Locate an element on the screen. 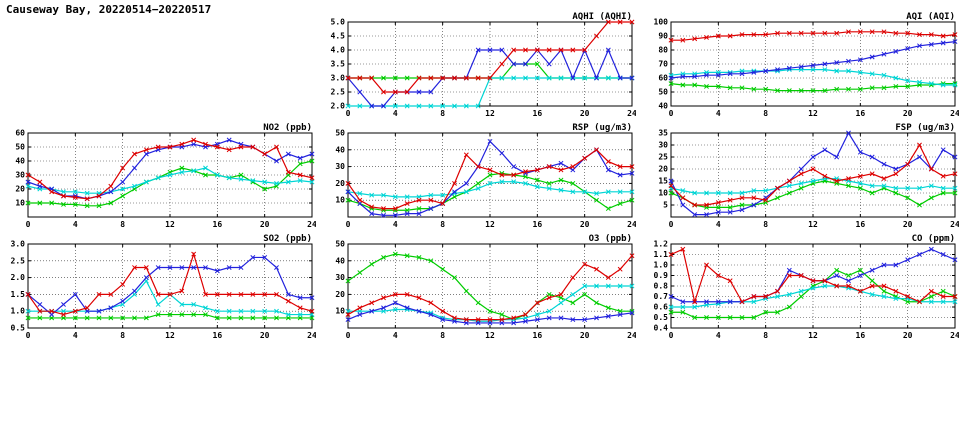 This screenshot has width=975, height=447. chart-so2: 0.5 1.0 1.5 2.0 2.5 3.0 0 4 8 12 16 20 24 SO2 (ppb) is located at coordinates (158, 286).